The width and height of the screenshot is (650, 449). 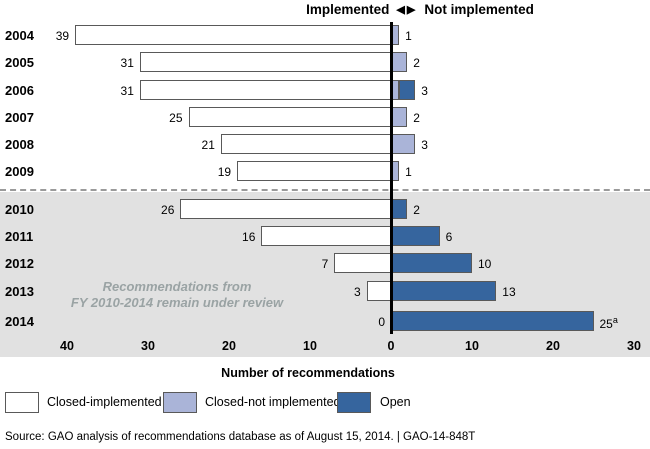 What do you see at coordinates (249, 237) in the screenshot?
I see `bar-value-left: 16` at bounding box center [249, 237].